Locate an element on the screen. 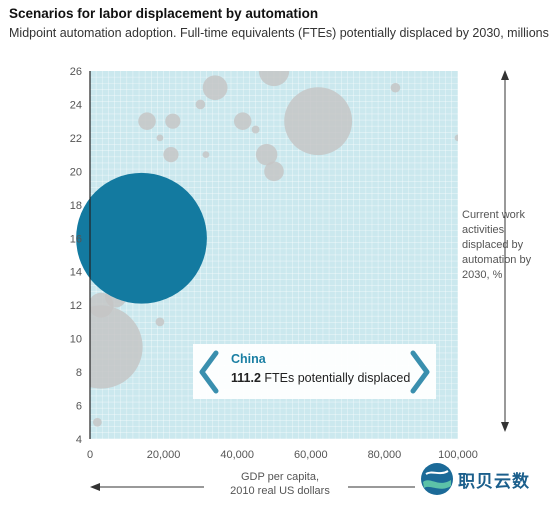 The width and height of the screenshot is (550, 506). y-tick-label: 22 is located at coordinates (76, 139).